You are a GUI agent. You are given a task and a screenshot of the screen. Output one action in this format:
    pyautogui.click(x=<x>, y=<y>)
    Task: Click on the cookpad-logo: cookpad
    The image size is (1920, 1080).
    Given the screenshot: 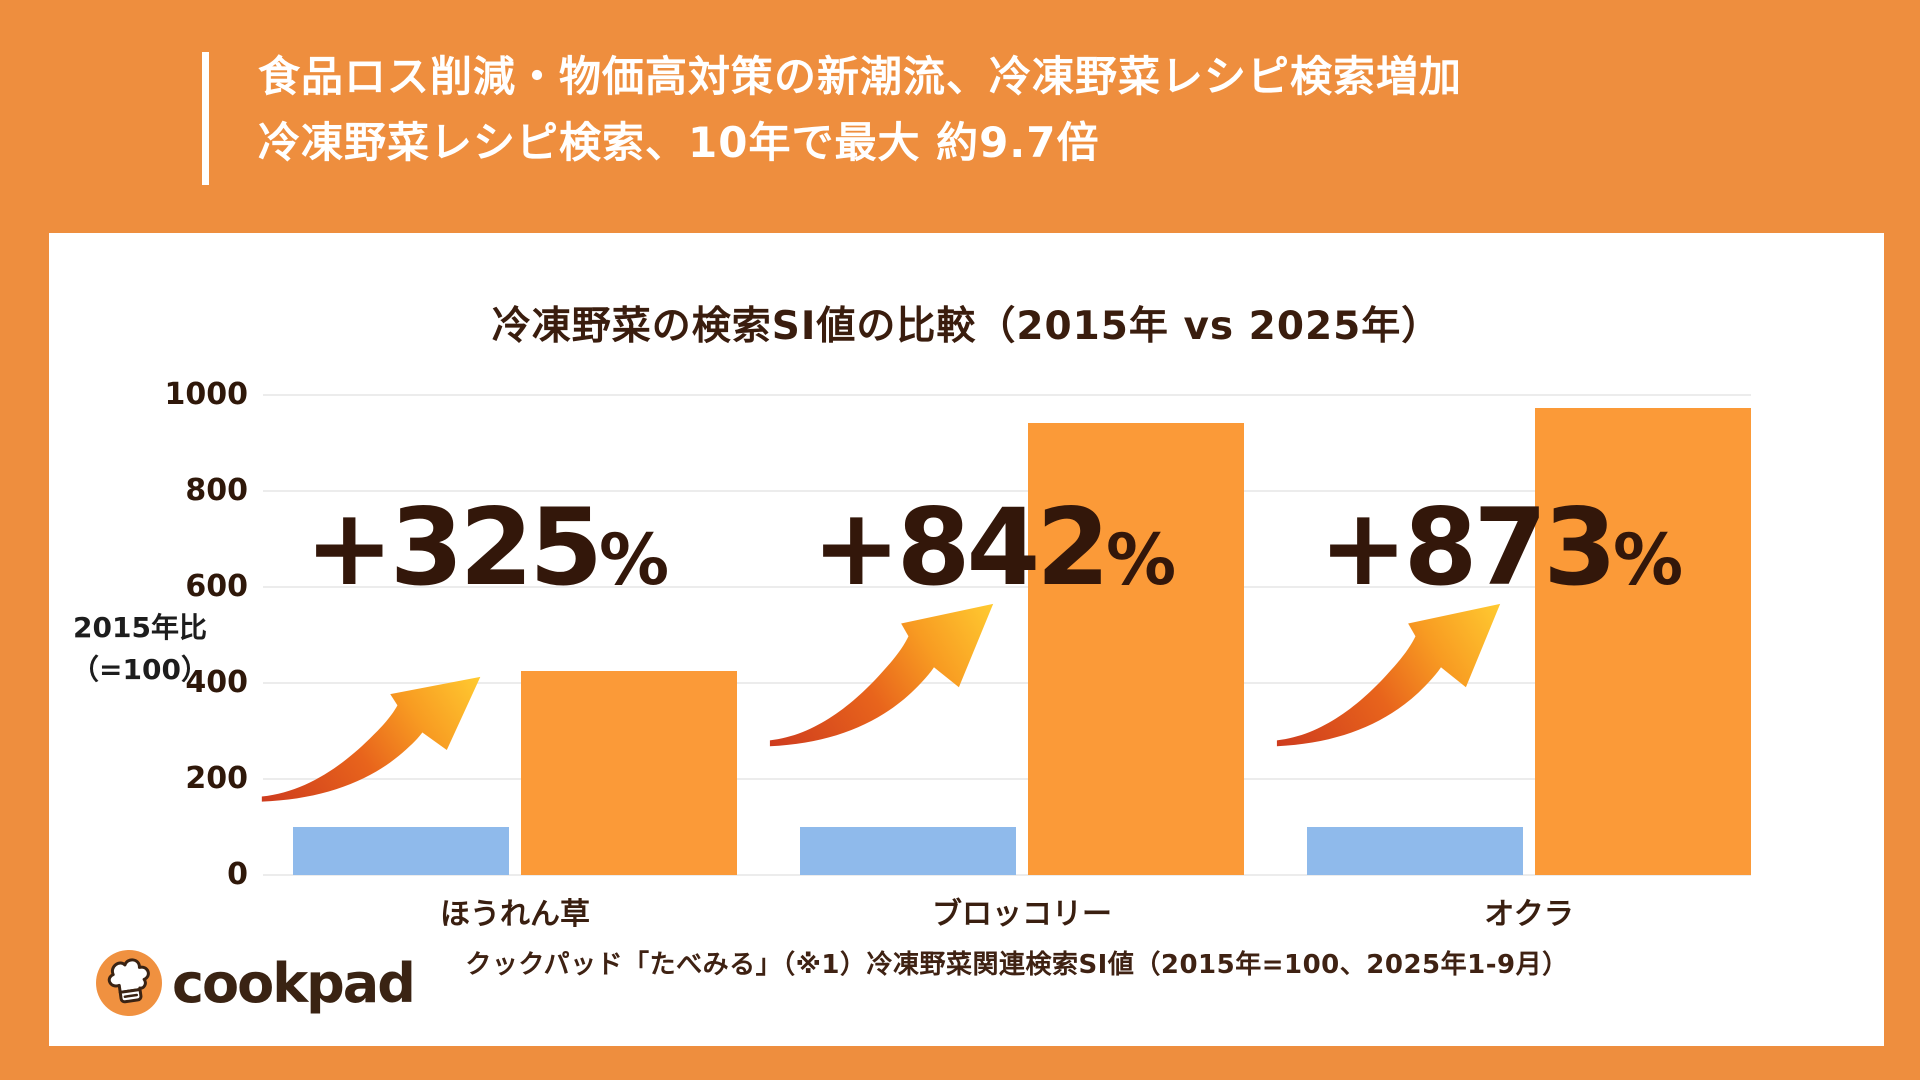 What is the action you would take?
    pyautogui.click(x=255, y=983)
    